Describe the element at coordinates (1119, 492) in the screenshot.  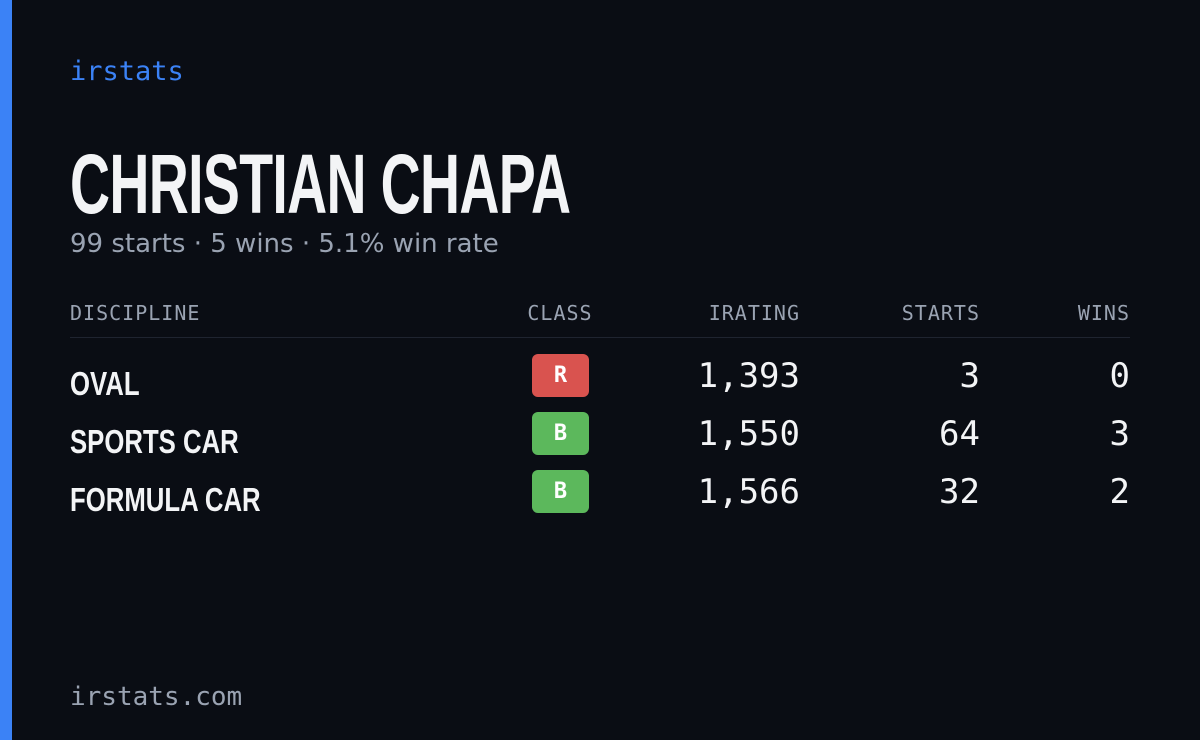
I see `wins: 2` at that location.